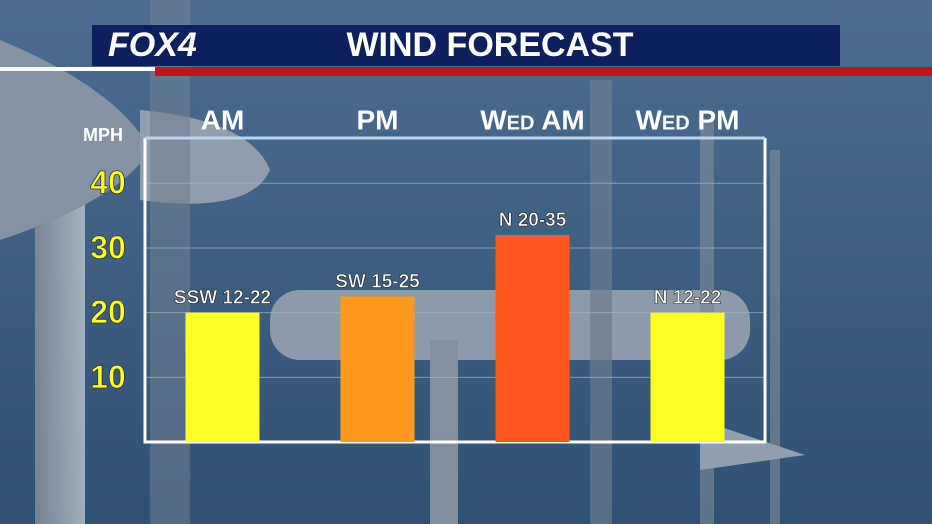 This screenshot has width=932, height=524. What do you see at coordinates (108, 312) in the screenshot?
I see `y-tick-label: 20` at bounding box center [108, 312].